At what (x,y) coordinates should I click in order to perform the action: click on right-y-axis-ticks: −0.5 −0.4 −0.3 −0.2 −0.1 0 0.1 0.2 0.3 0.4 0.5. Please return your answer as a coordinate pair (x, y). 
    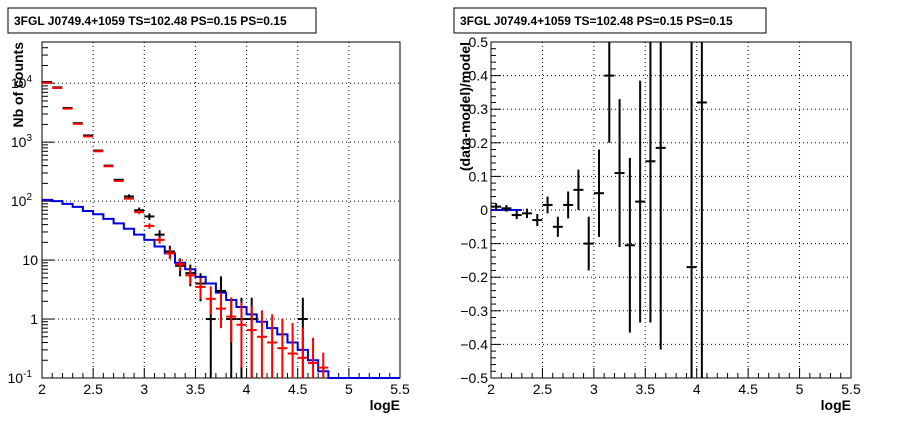
    Looking at the image, I should click on (480, 210).